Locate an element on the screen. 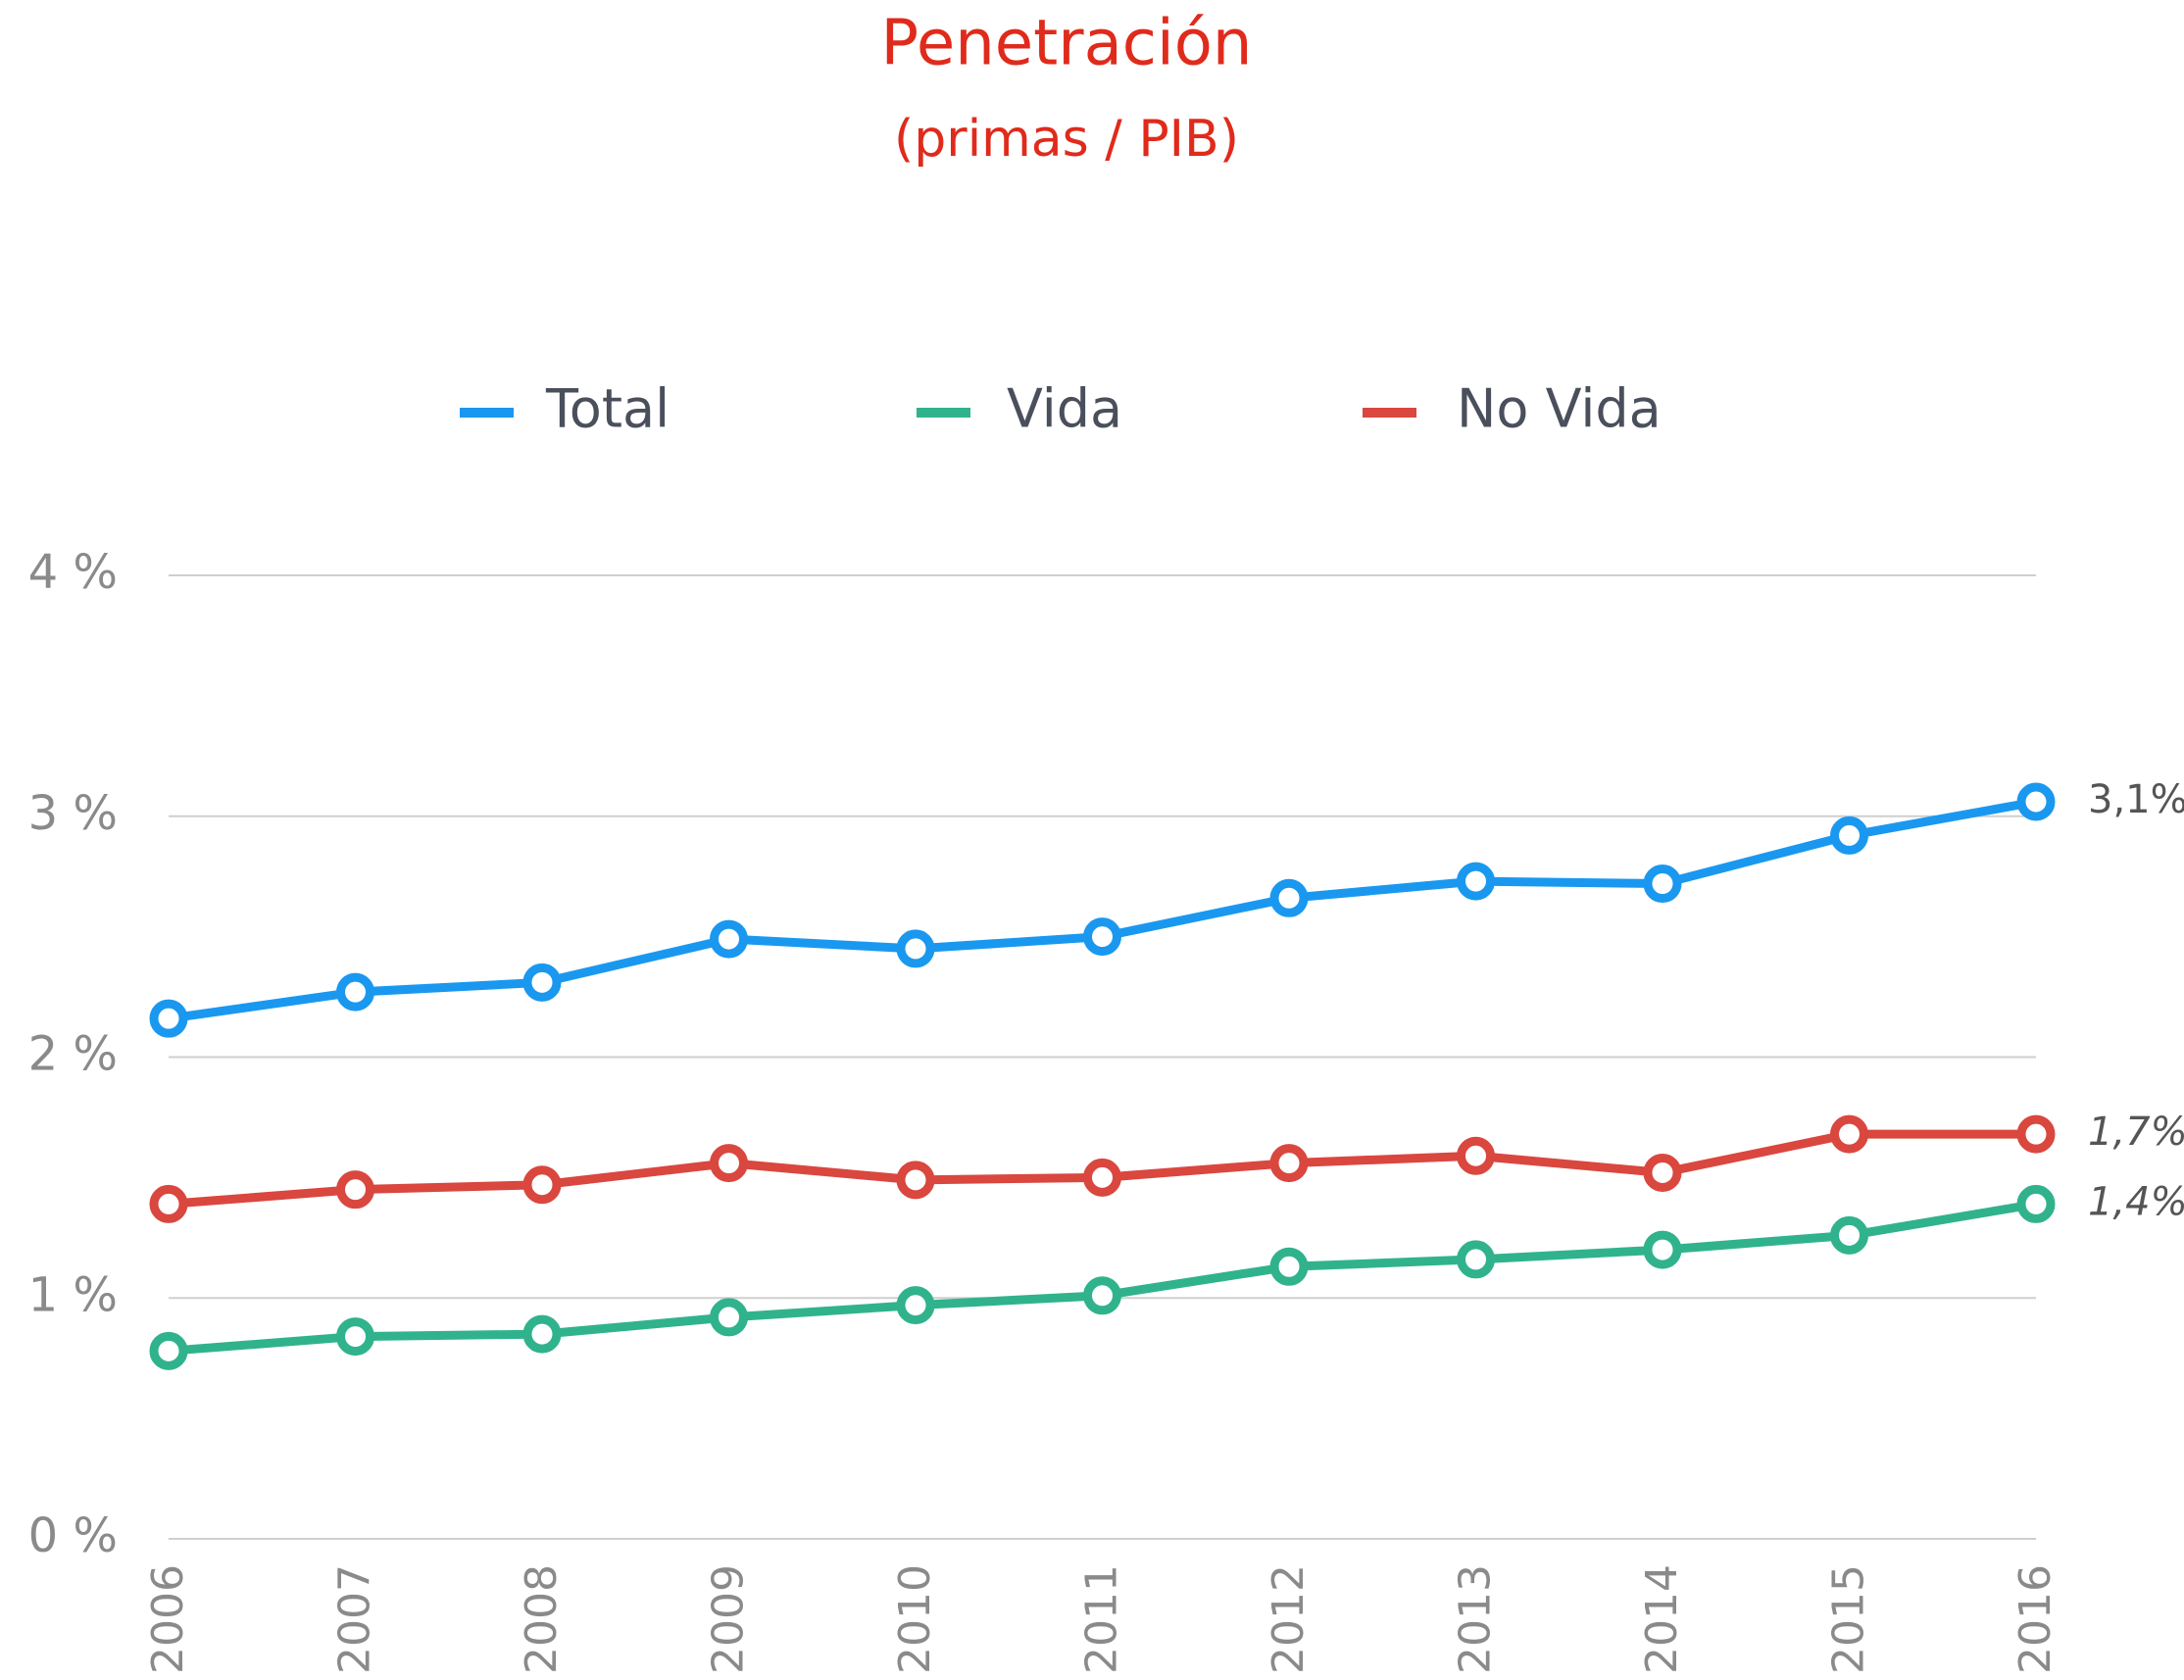 The height and width of the screenshot is (1680, 2184). series-line is located at coordinates (1102, 910).